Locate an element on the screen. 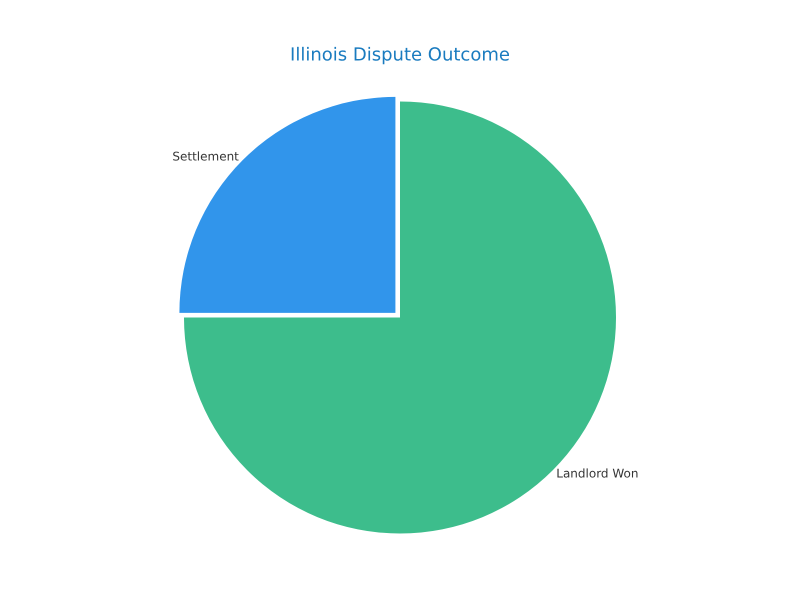 The image size is (800, 600). slice-label: Settlement is located at coordinates (206, 157).